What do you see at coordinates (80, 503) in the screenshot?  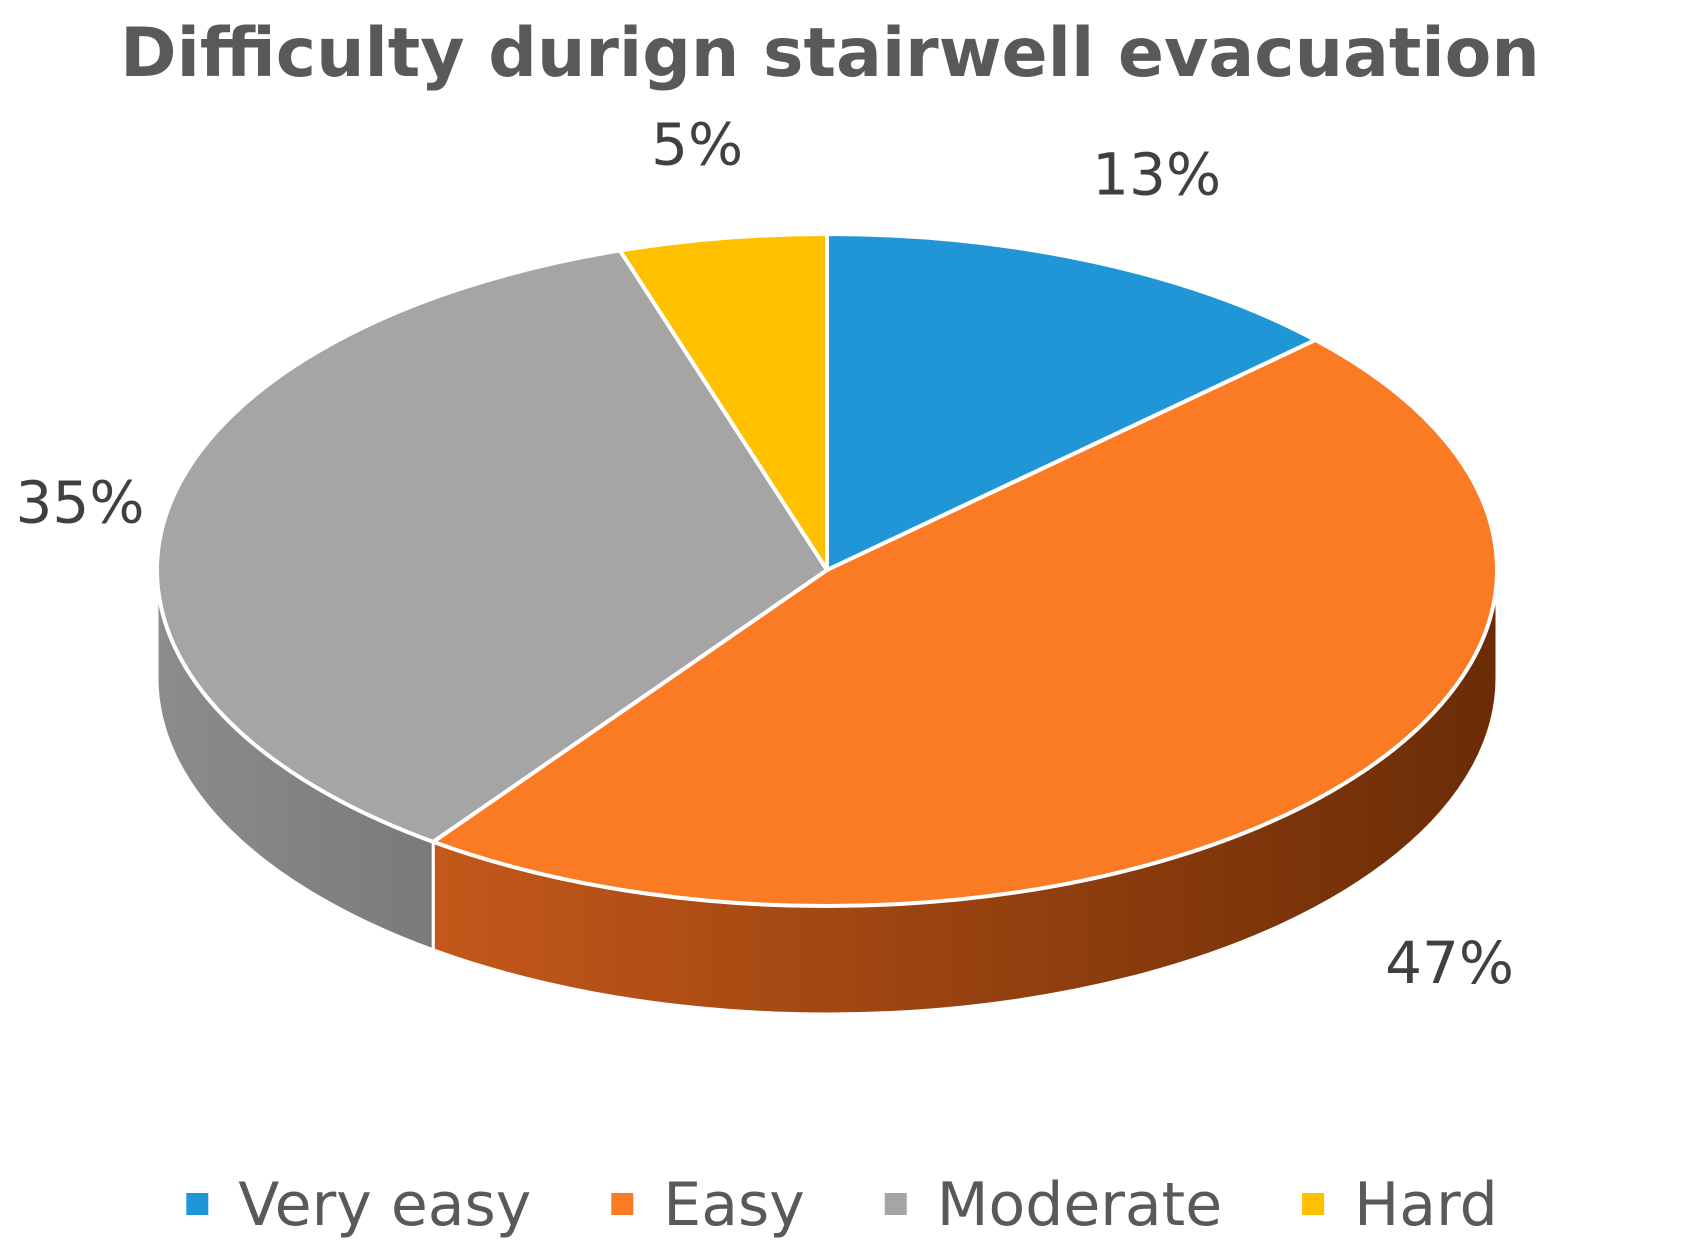 I see `data-label-moderate: 35%` at bounding box center [80, 503].